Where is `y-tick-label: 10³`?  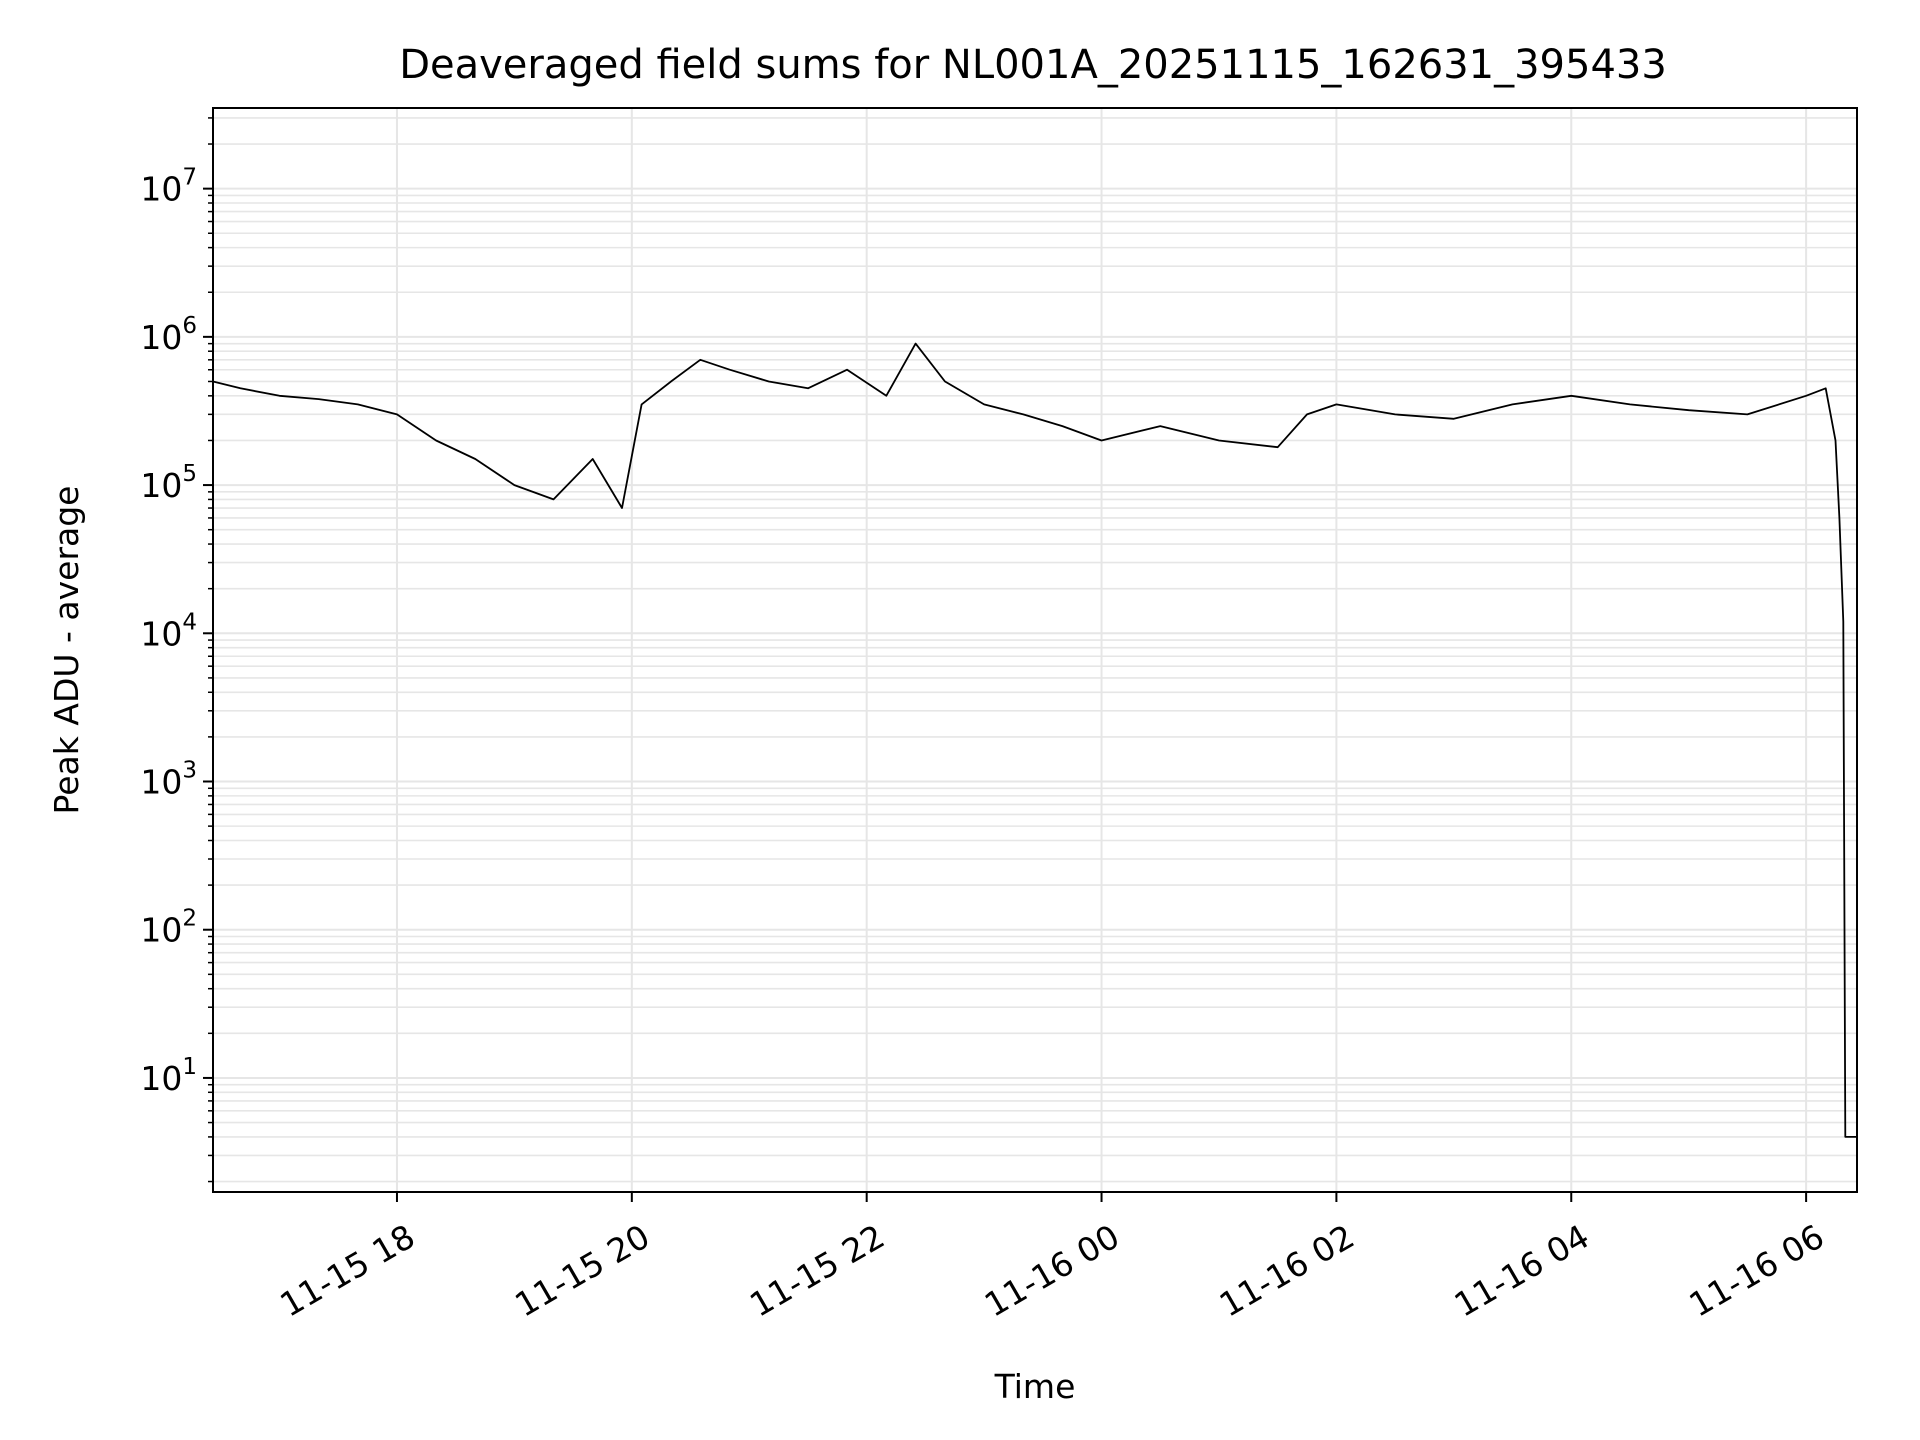
y-tick-label: 10³ is located at coordinates (168, 780).